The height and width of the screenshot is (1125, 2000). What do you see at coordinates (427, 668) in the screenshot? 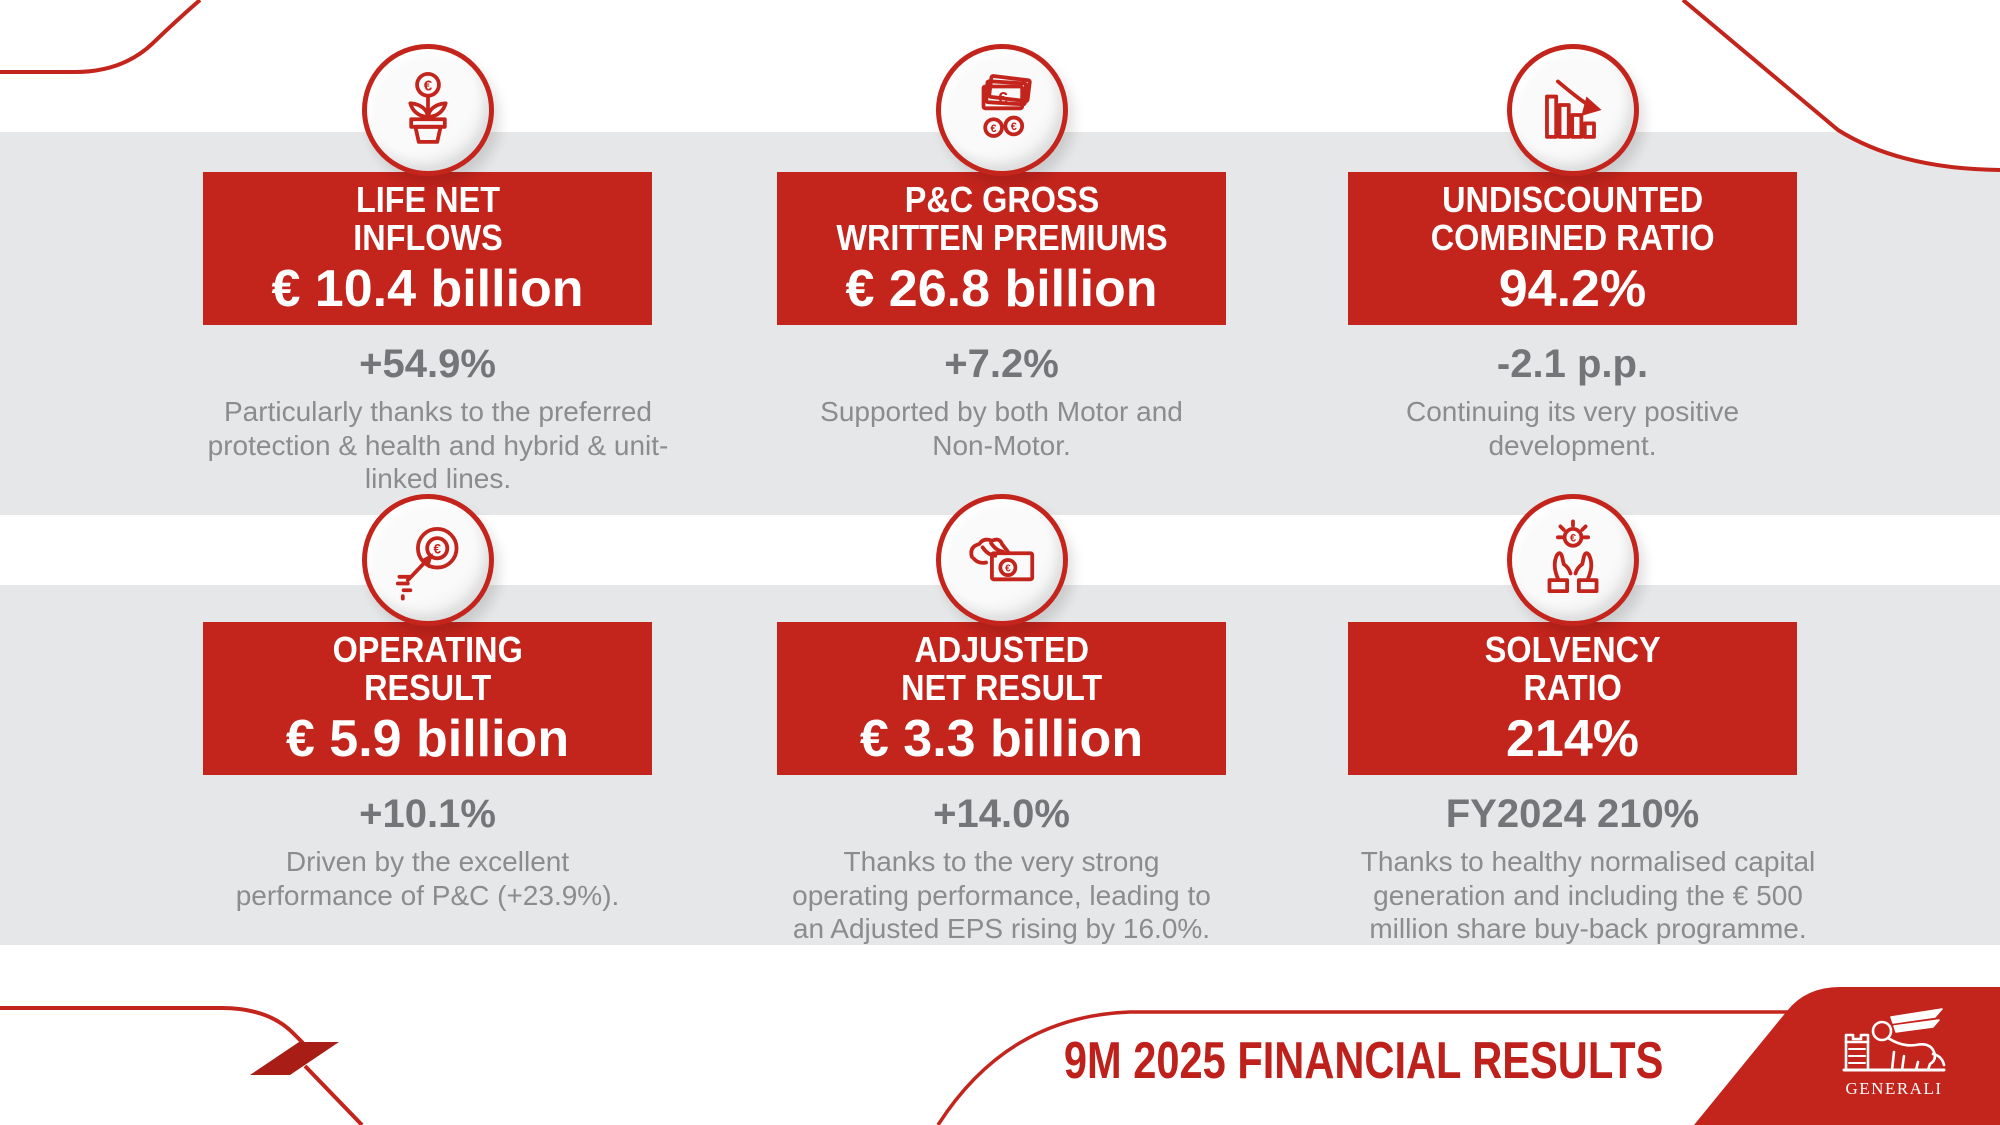
I see `metric-title: OPERATING RESULT` at bounding box center [427, 668].